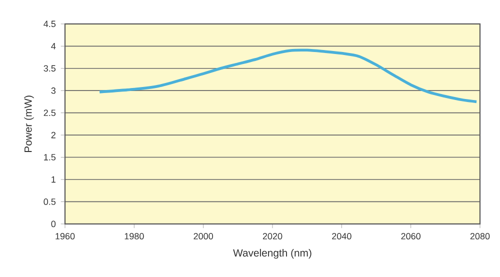 The height and width of the screenshot is (277, 500). I want to click on y-tick-label: 1.5, so click(50, 157).